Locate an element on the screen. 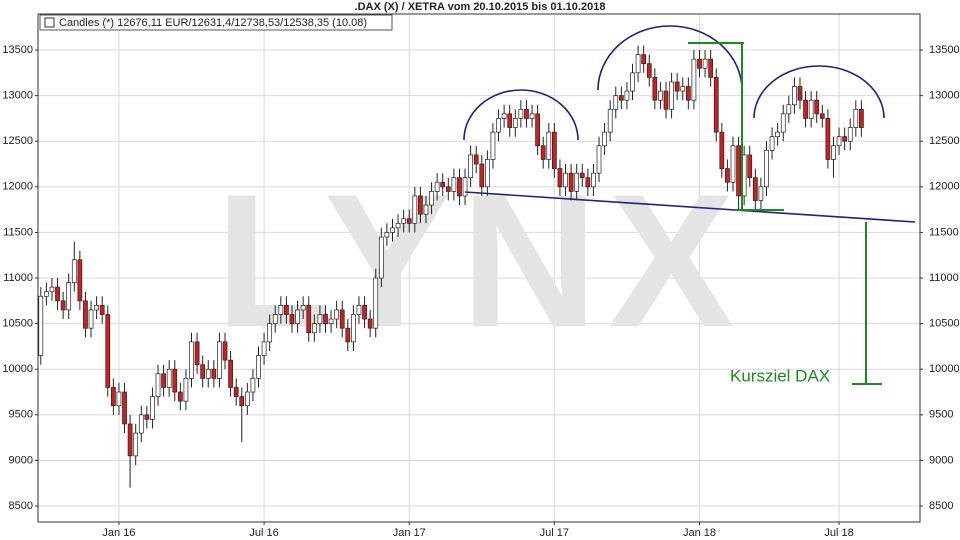 Image resolution: width=960 pixels, height=540 pixels. y-tick-label: 12500 is located at coordinates (17, 141).